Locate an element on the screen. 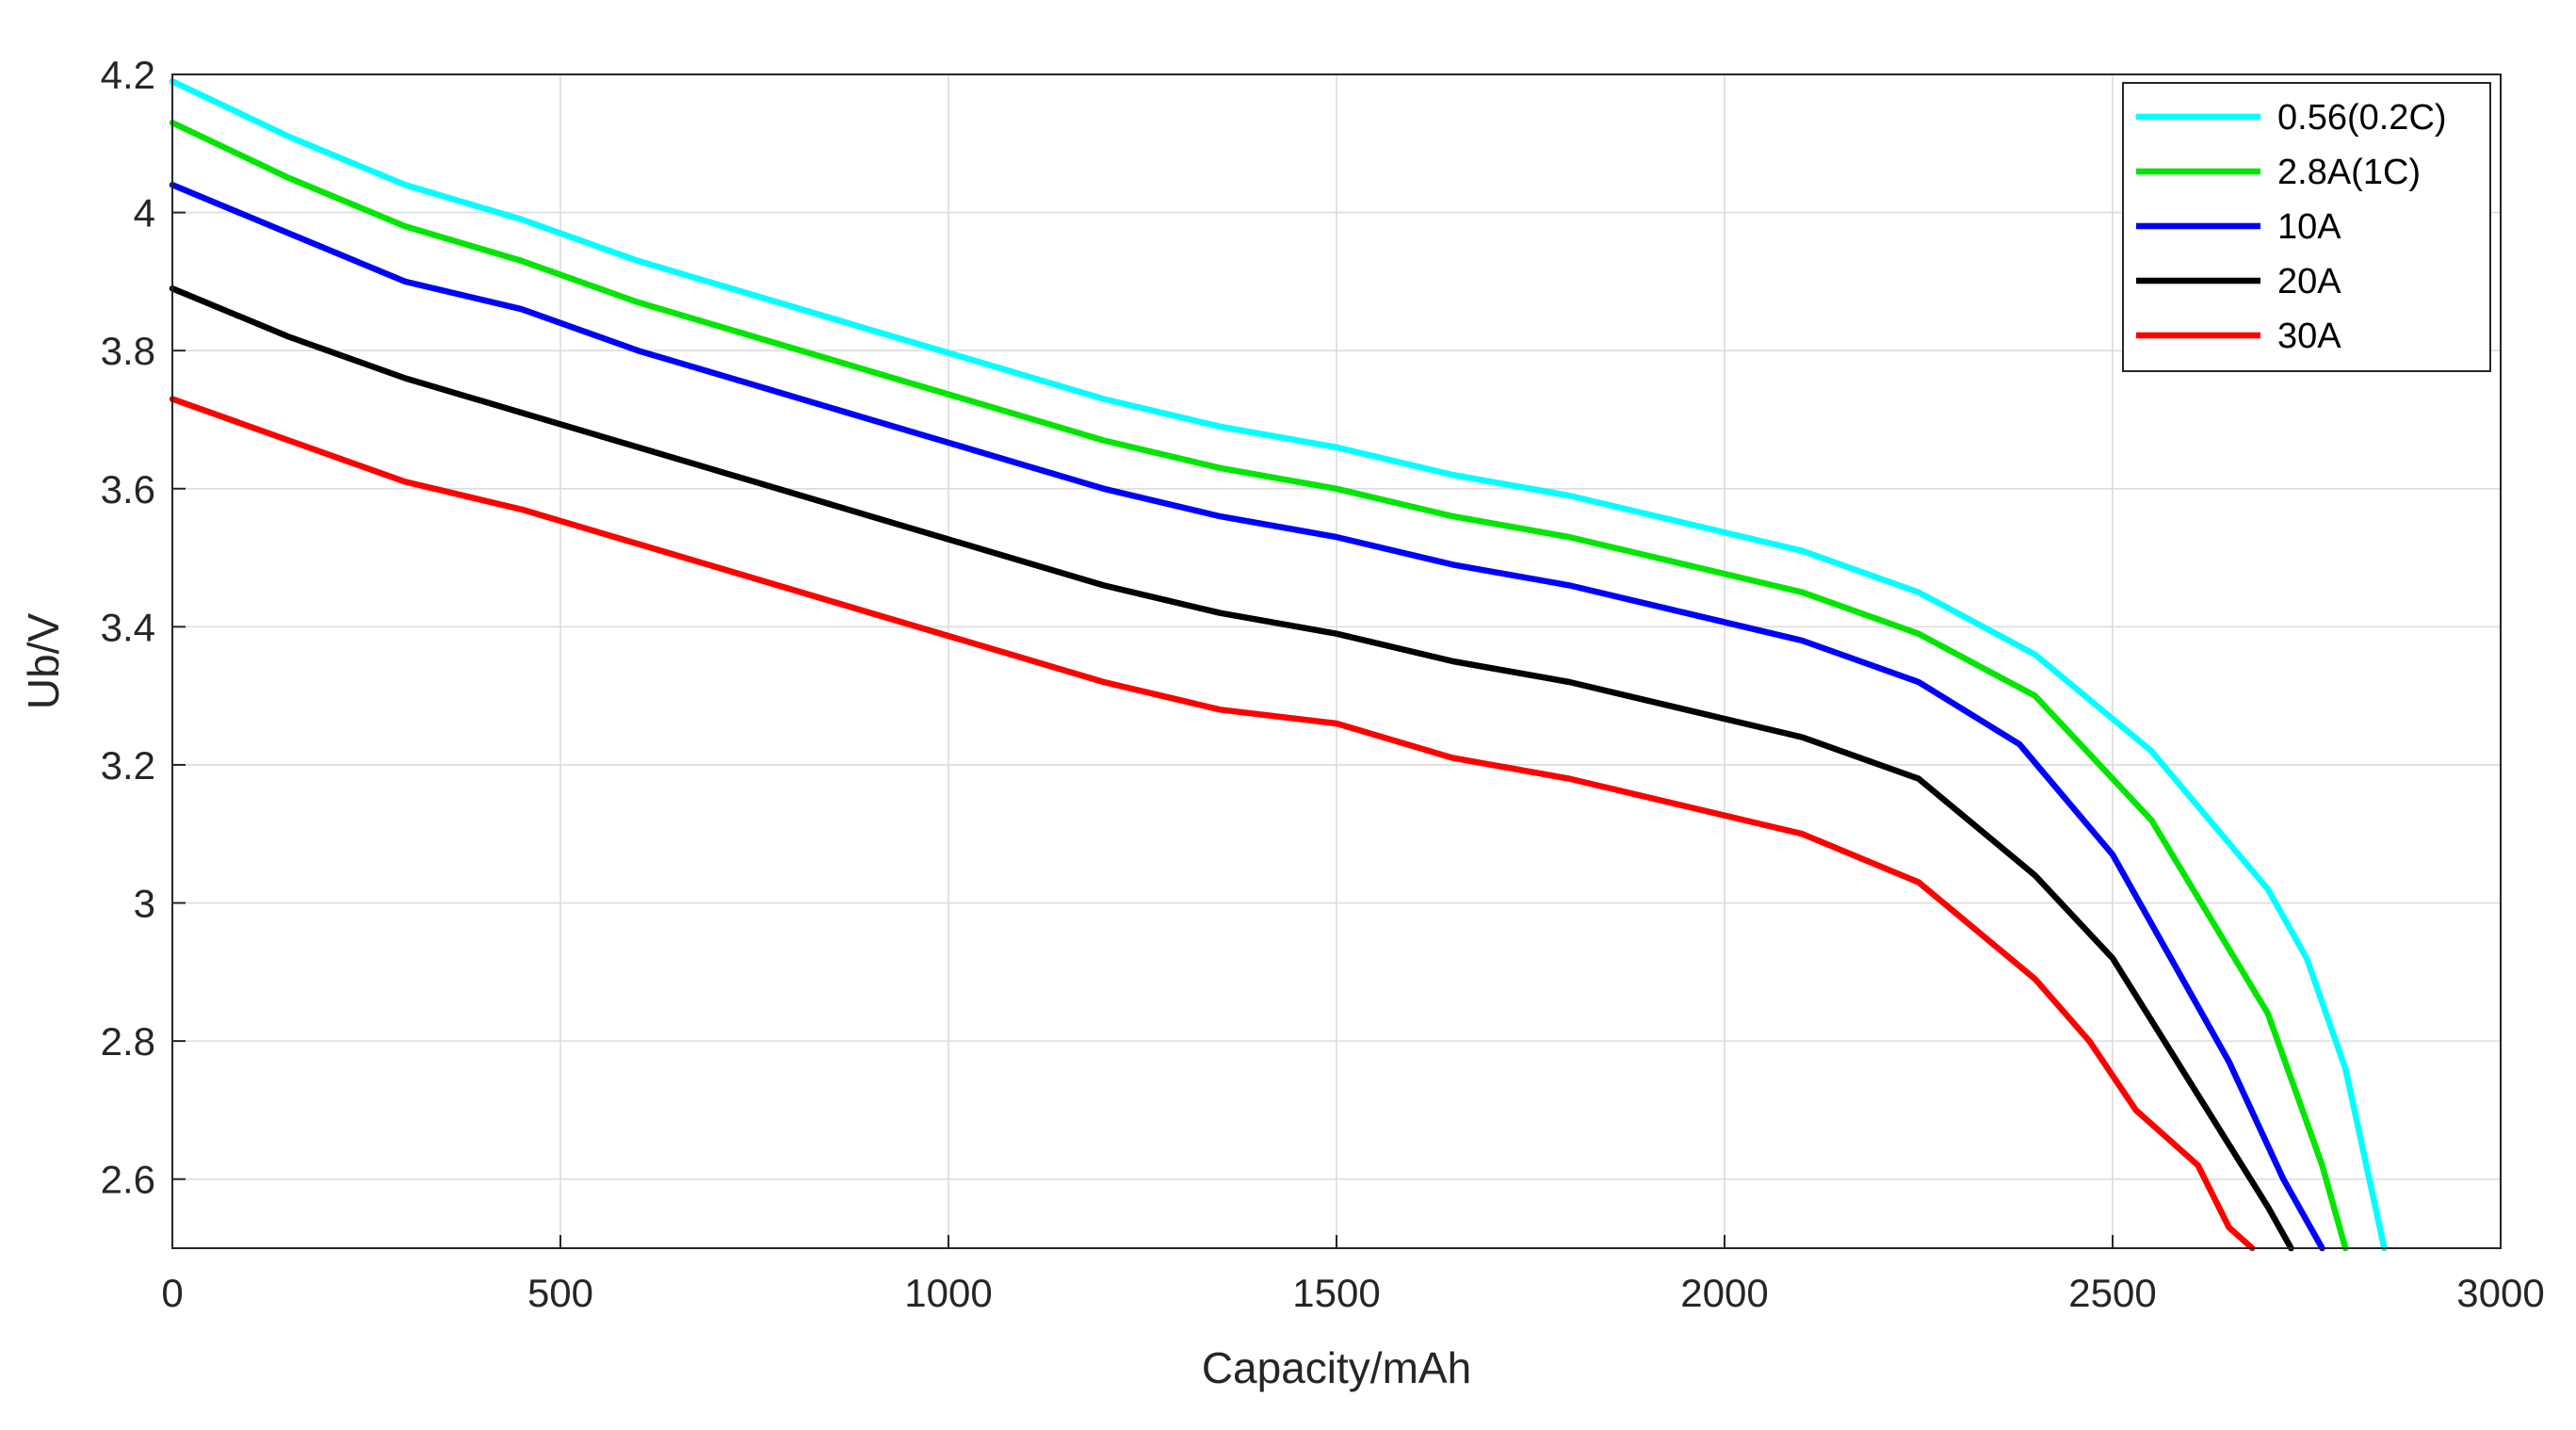 The width and height of the screenshot is (2576, 1430). y-tick-label: 2.8 is located at coordinates (128, 1041).